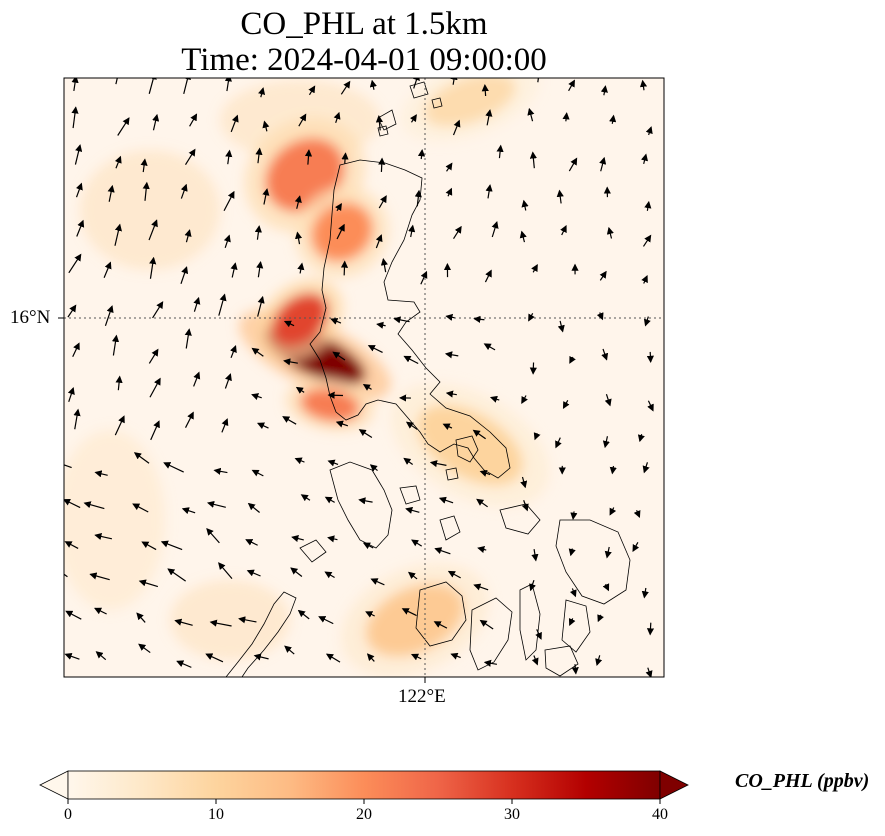  Describe the element at coordinates (422, 696) in the screenshot. I see `longitude-tick-label: 122°E` at that location.